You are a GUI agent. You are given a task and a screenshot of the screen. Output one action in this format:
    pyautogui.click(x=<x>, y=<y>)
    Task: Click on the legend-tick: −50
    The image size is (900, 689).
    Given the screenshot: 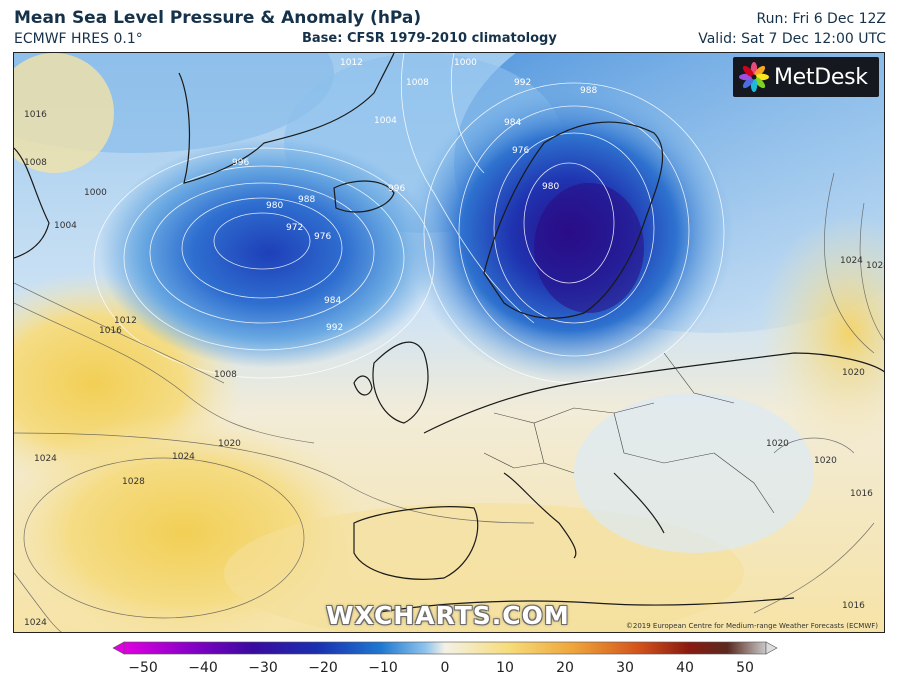 What is the action you would take?
    pyautogui.click(x=143, y=668)
    